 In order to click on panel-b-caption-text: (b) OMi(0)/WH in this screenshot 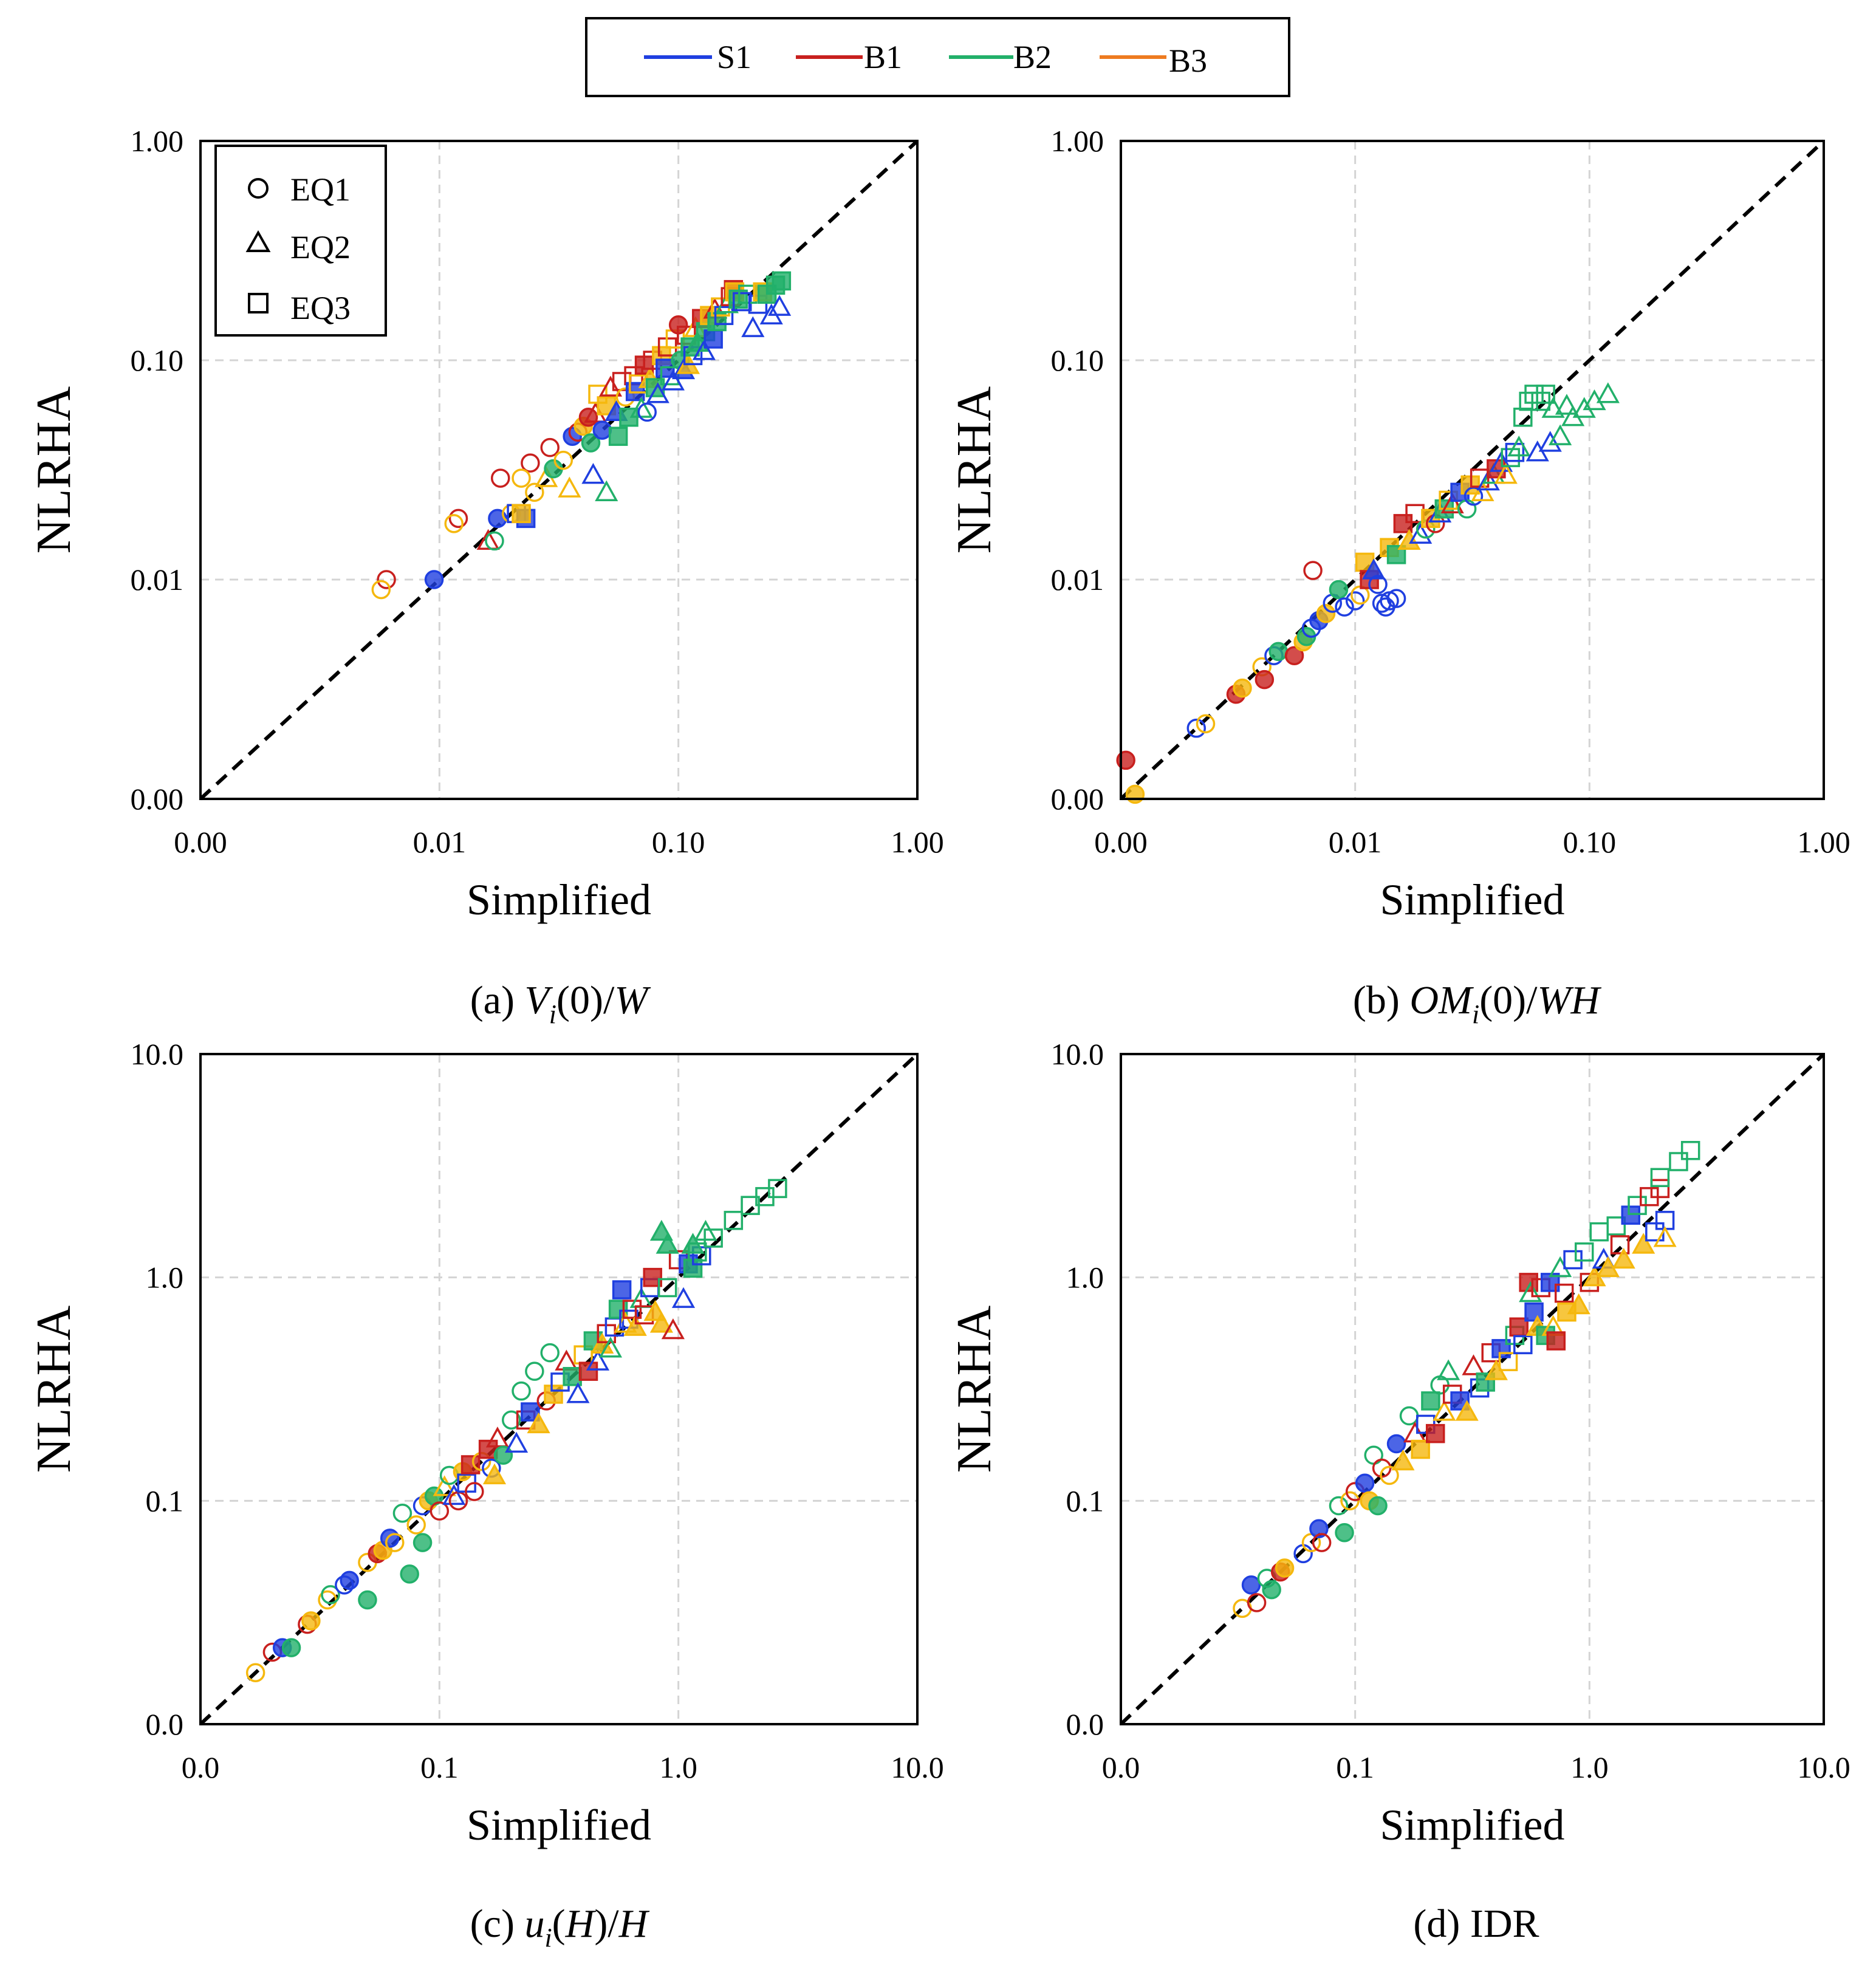, I will do `click(1477, 1003)`.